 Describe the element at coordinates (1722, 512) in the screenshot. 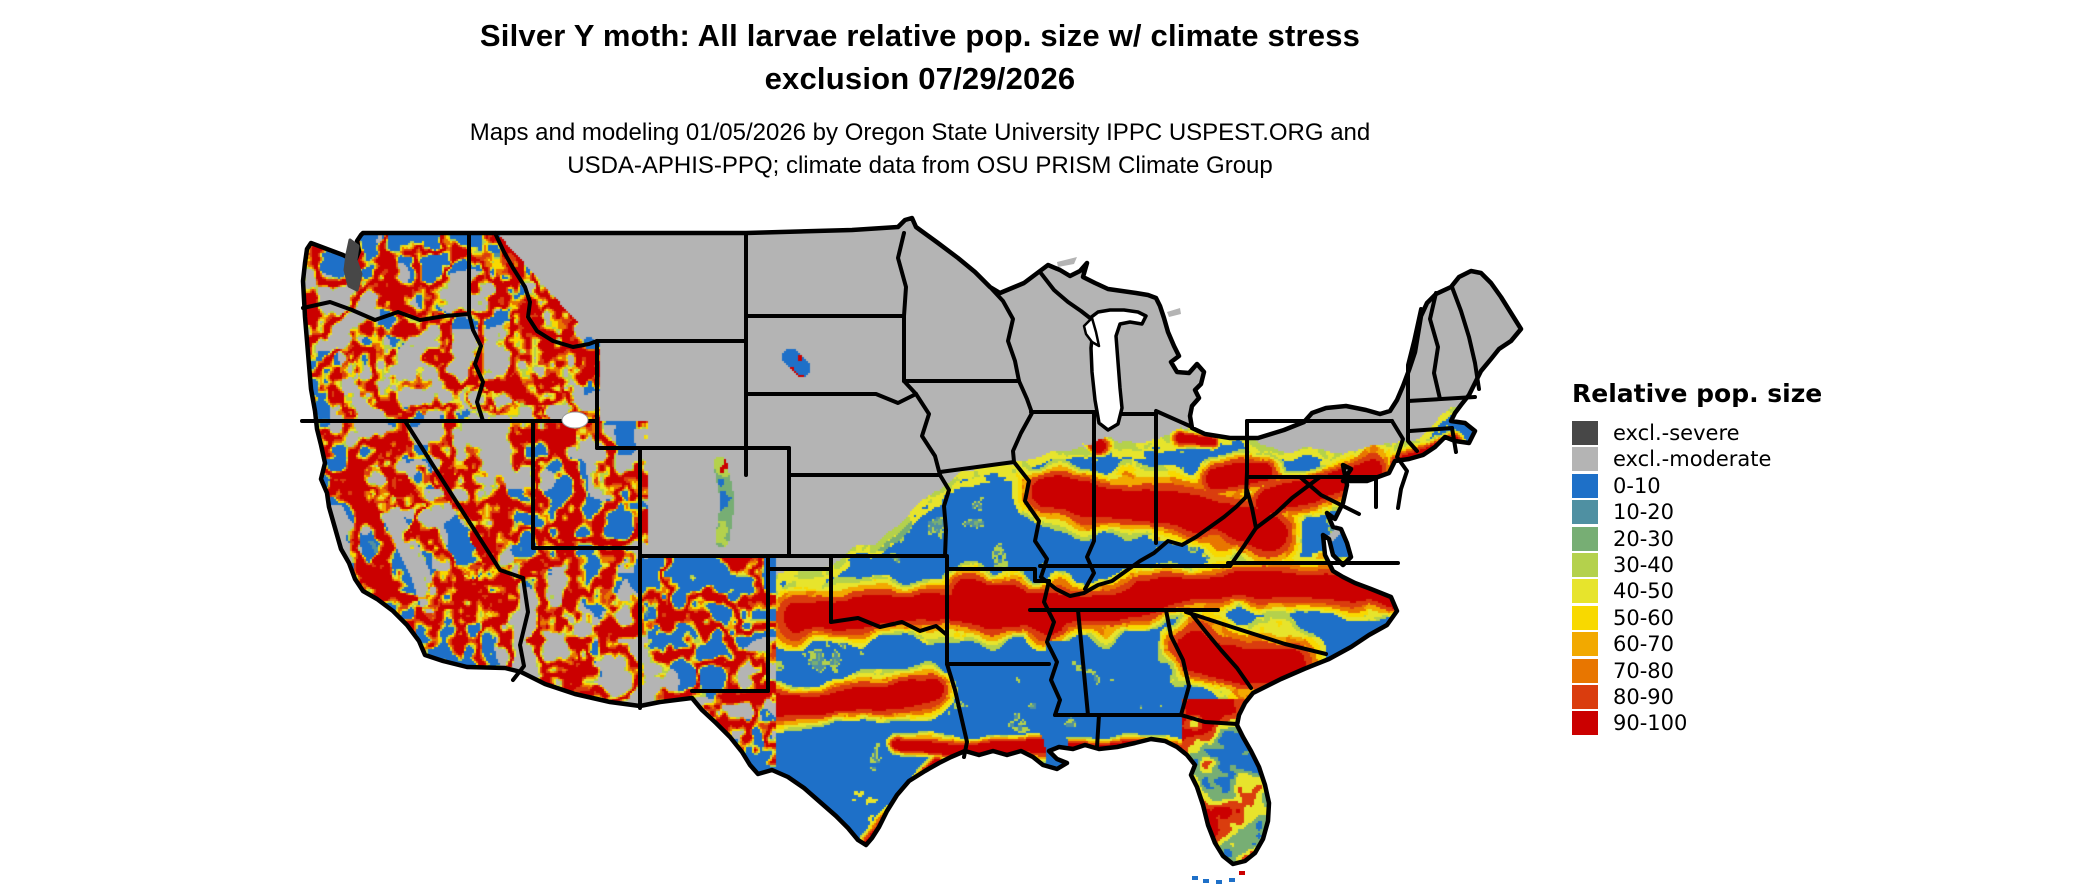

I see `legend-item: 10-20` at that location.